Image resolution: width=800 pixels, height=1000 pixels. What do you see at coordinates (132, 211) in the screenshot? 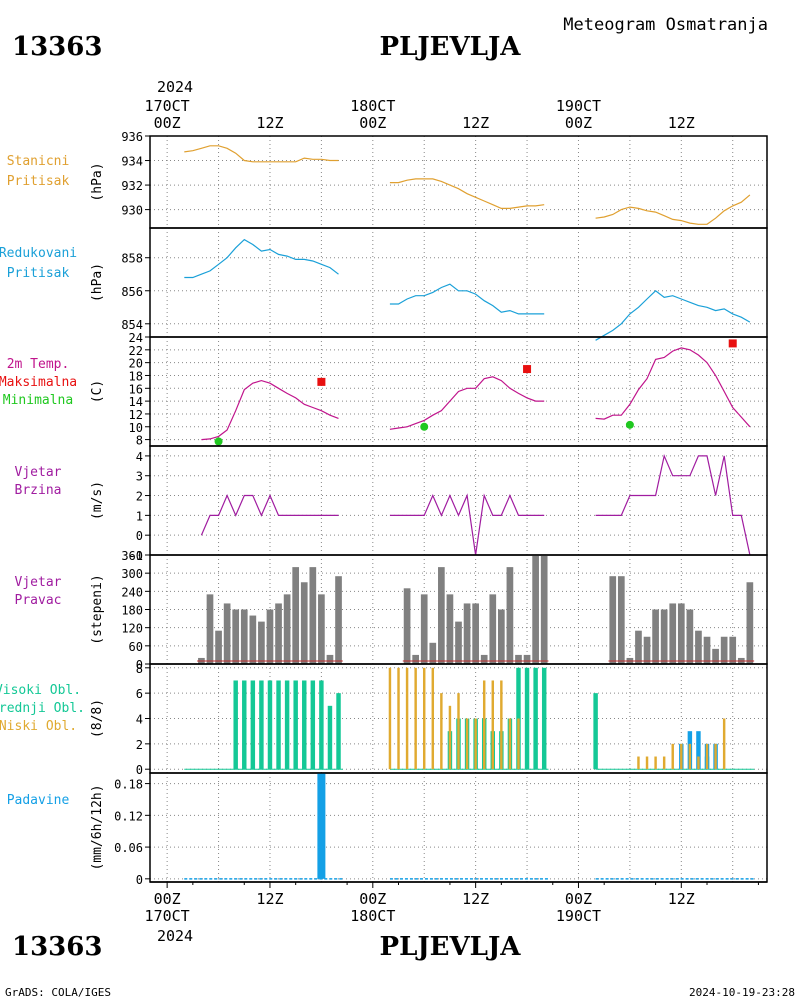
I see `y-tick-label: 930` at bounding box center [132, 211].